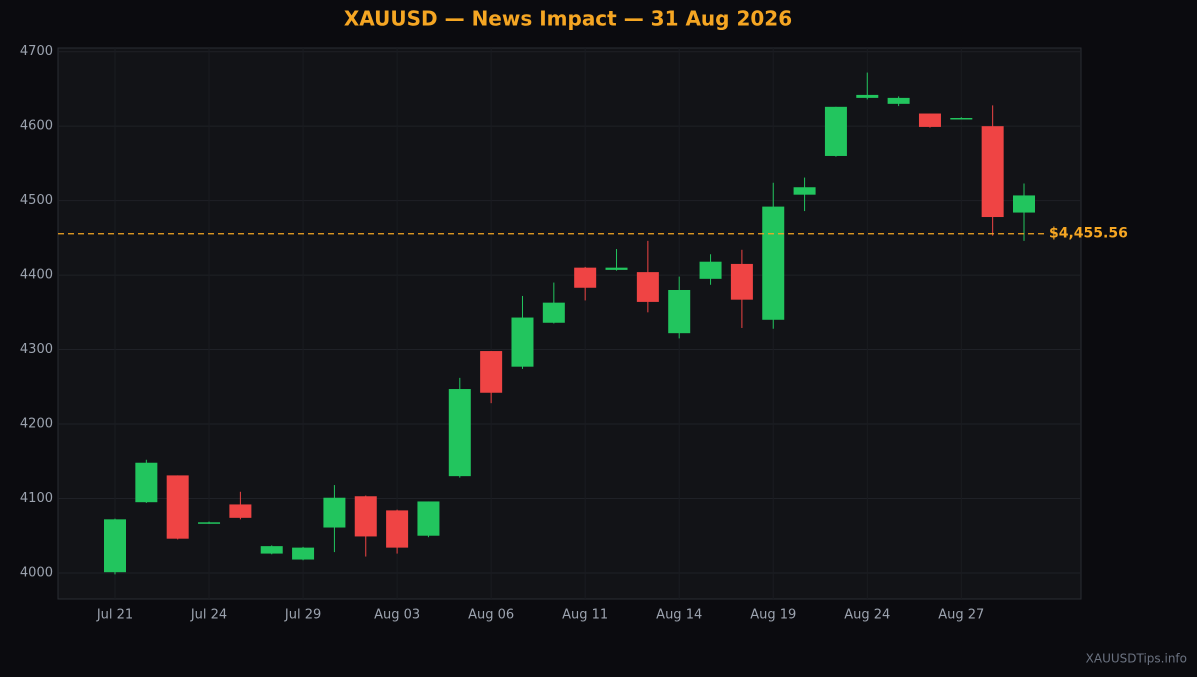 The width and height of the screenshot is (1197, 677). What do you see at coordinates (36, 200) in the screenshot?
I see `y-tick-label: 4500` at bounding box center [36, 200].